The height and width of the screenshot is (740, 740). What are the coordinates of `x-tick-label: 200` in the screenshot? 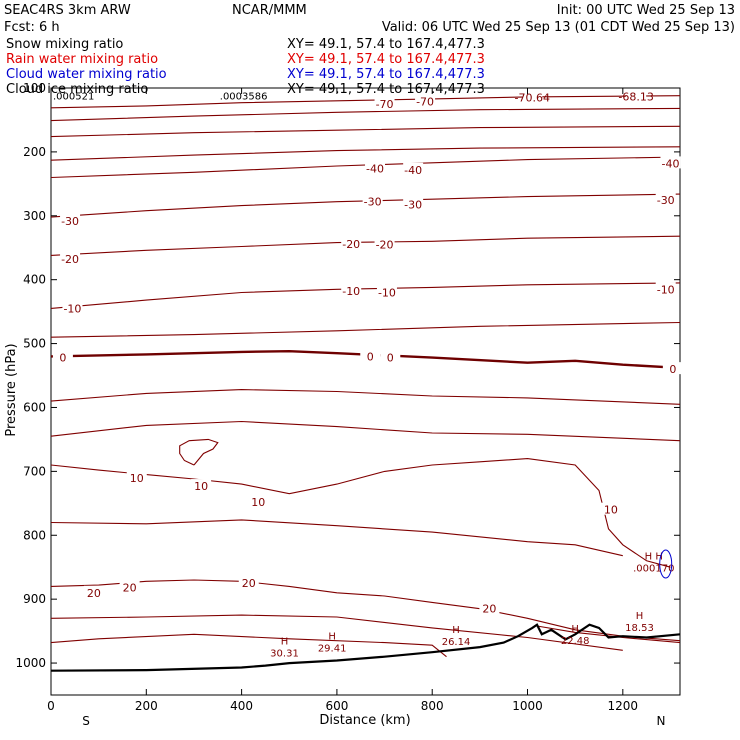 It's located at (146, 706).